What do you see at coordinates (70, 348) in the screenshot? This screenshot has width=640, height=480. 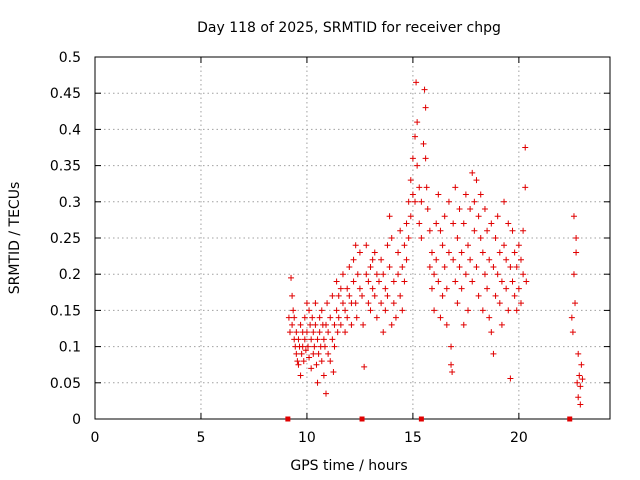 I see `y-tick-label: 0.1` at bounding box center [70, 348].